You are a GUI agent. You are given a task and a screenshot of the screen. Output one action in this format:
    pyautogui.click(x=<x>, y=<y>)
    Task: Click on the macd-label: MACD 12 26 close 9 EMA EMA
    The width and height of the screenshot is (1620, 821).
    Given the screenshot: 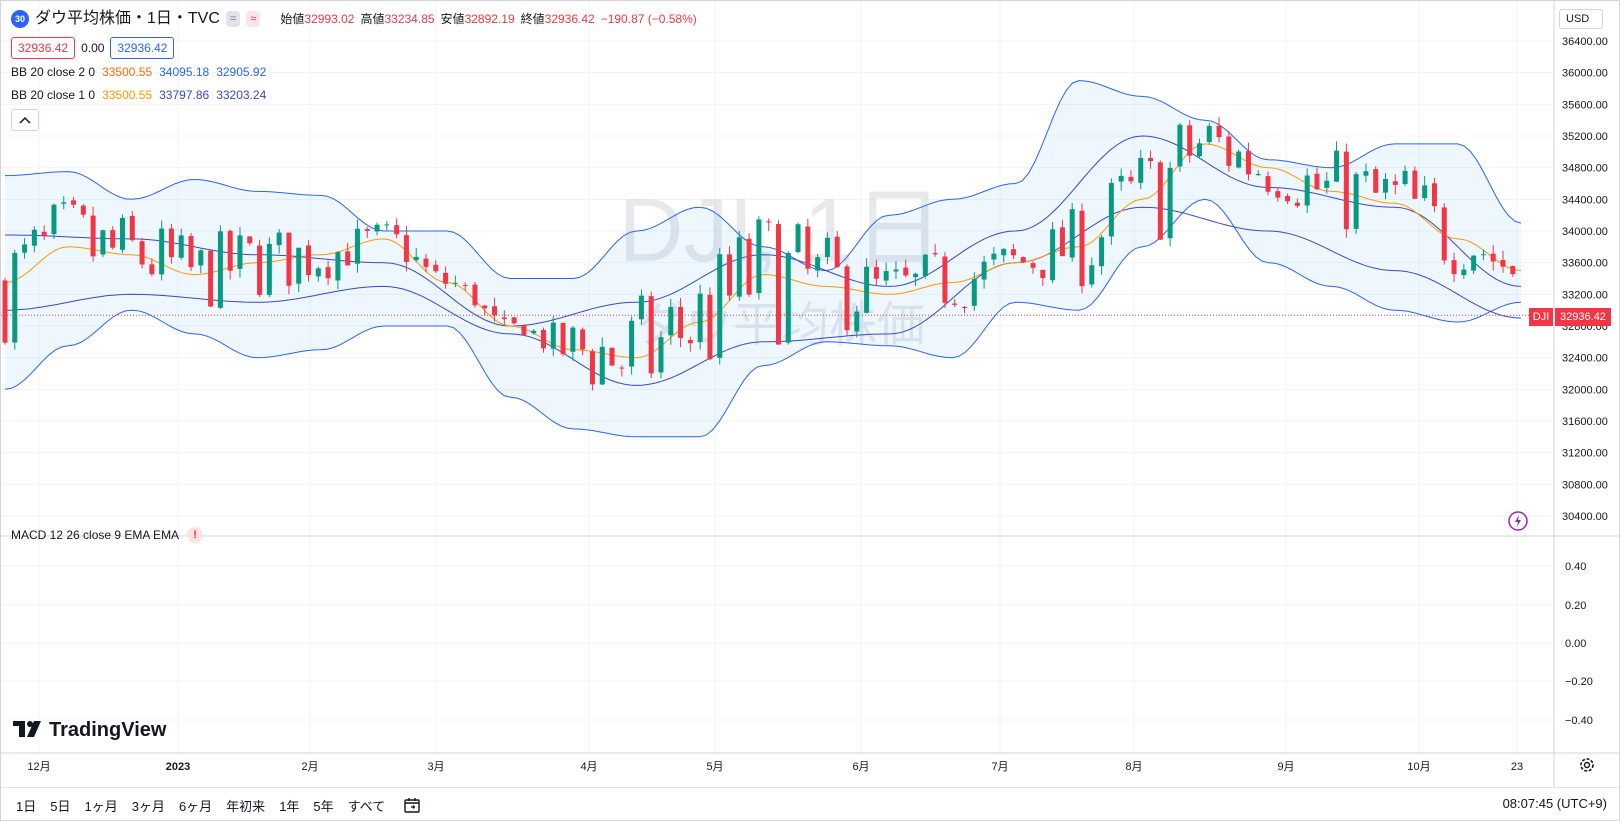 What is the action you would take?
    pyautogui.click(x=95, y=535)
    